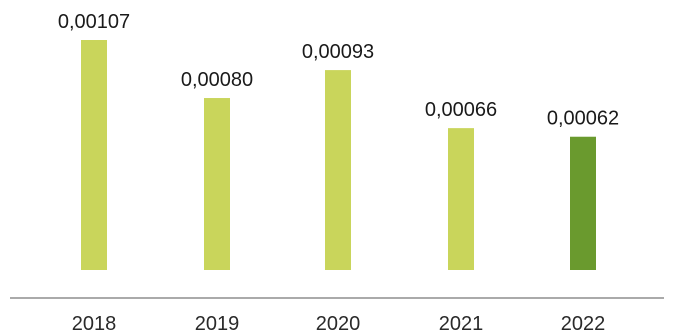  I want to click on tick-label-2022: 2022, so click(583, 324).